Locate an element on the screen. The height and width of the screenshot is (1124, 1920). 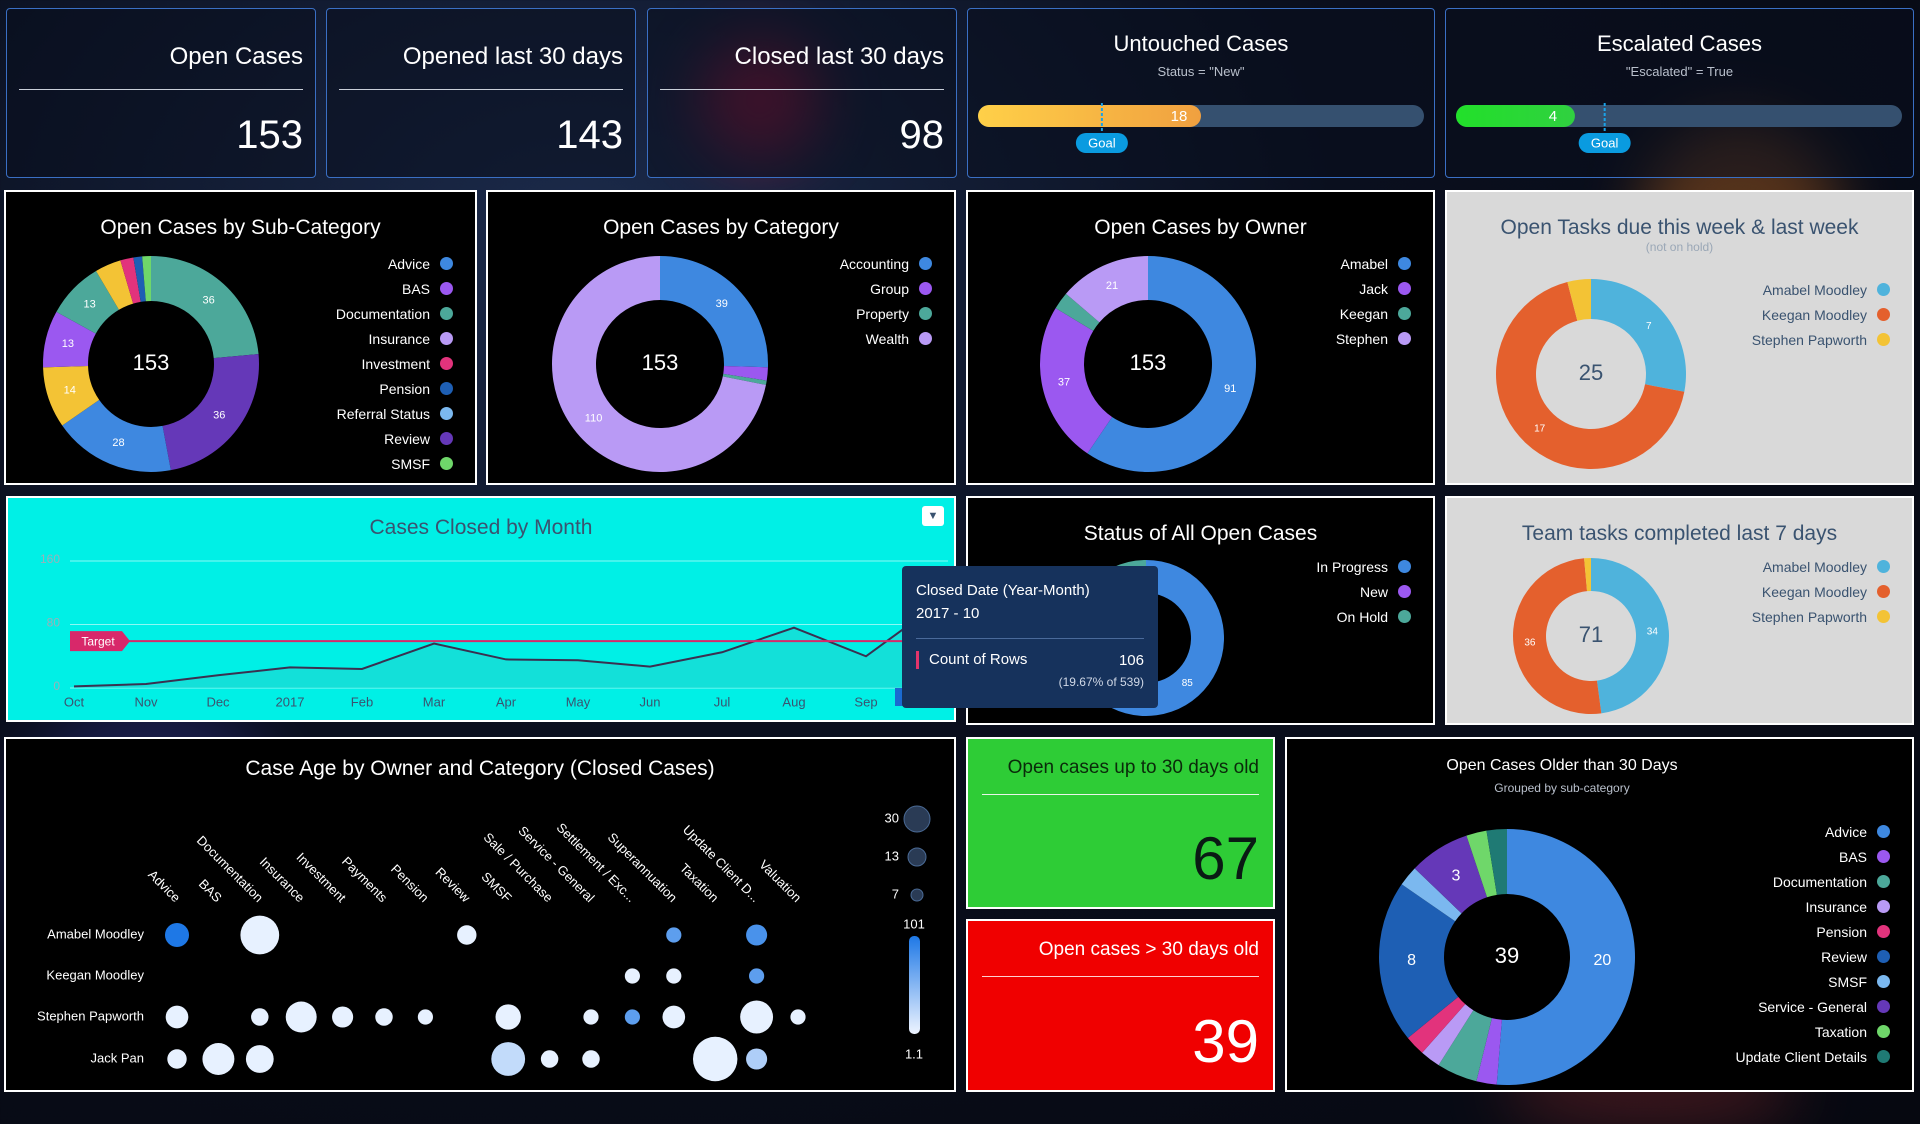
legend-item: Service - General is located at coordinates (1812, 1006).